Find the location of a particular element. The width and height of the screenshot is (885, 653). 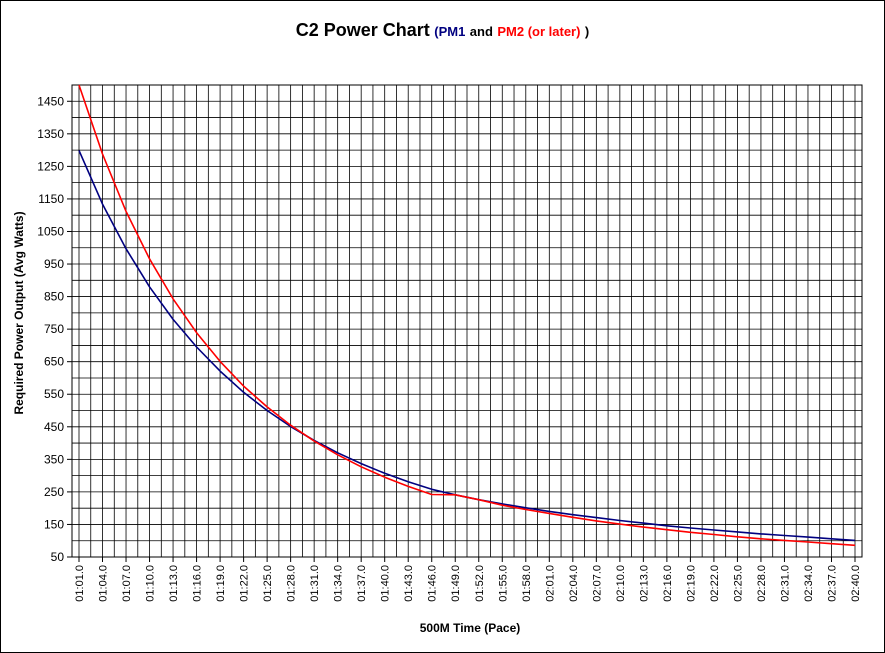

x-tick-label: 02:22.0 is located at coordinates (715, 583).